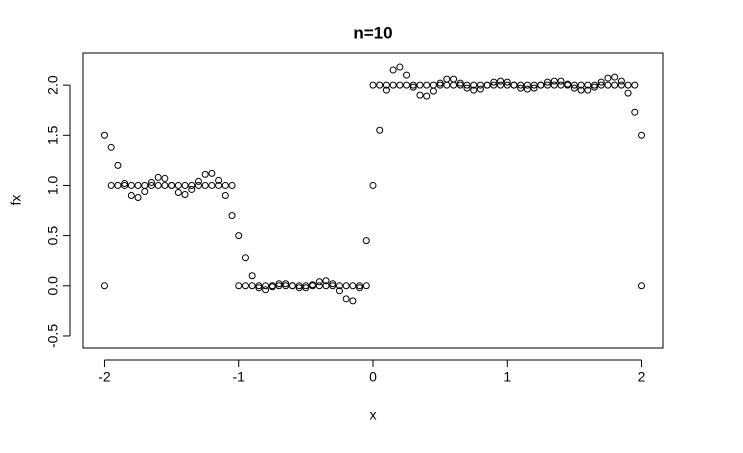 This screenshot has width=743, height=453. Describe the element at coordinates (642, 377) in the screenshot. I see `x-tick-label: 2` at that location.